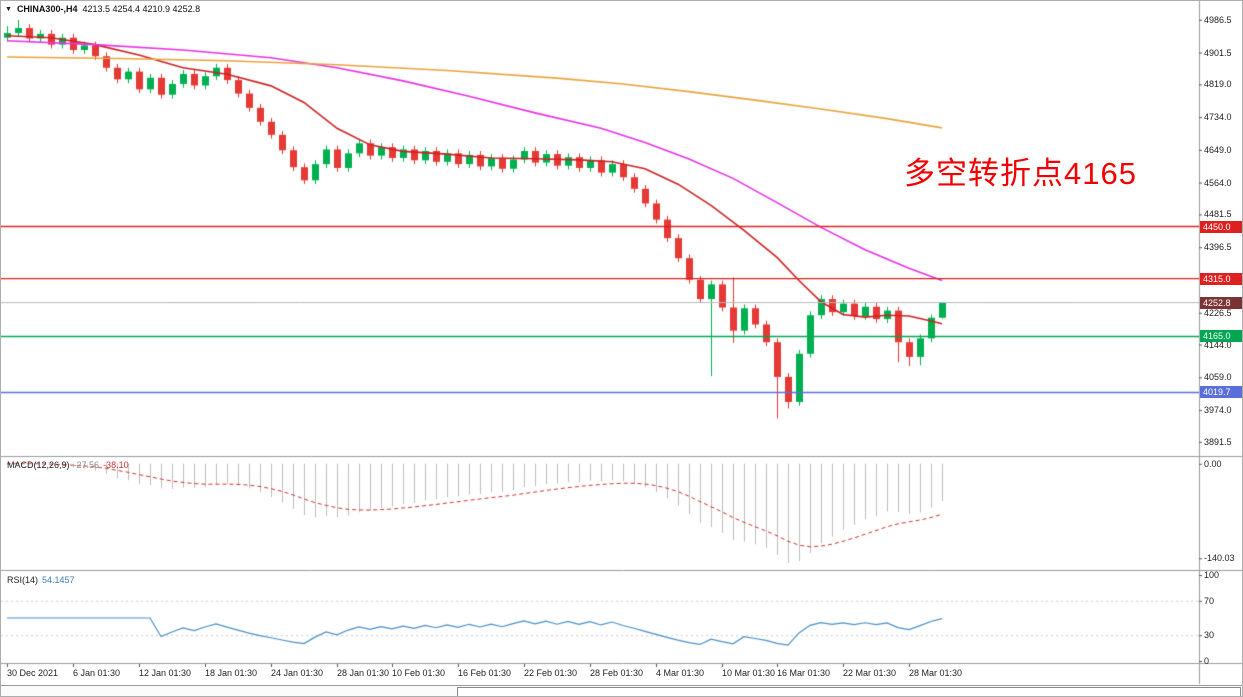  What do you see at coordinates (8, 9) in the screenshot?
I see `symbol-dropdown-icon: ▼` at bounding box center [8, 9].